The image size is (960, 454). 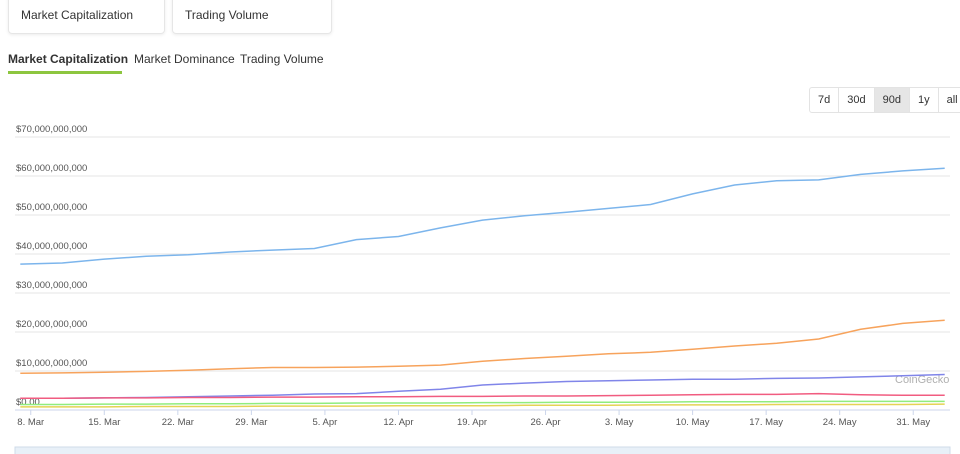 I want to click on x-tick-label: 15. Mar, so click(x=104, y=422).